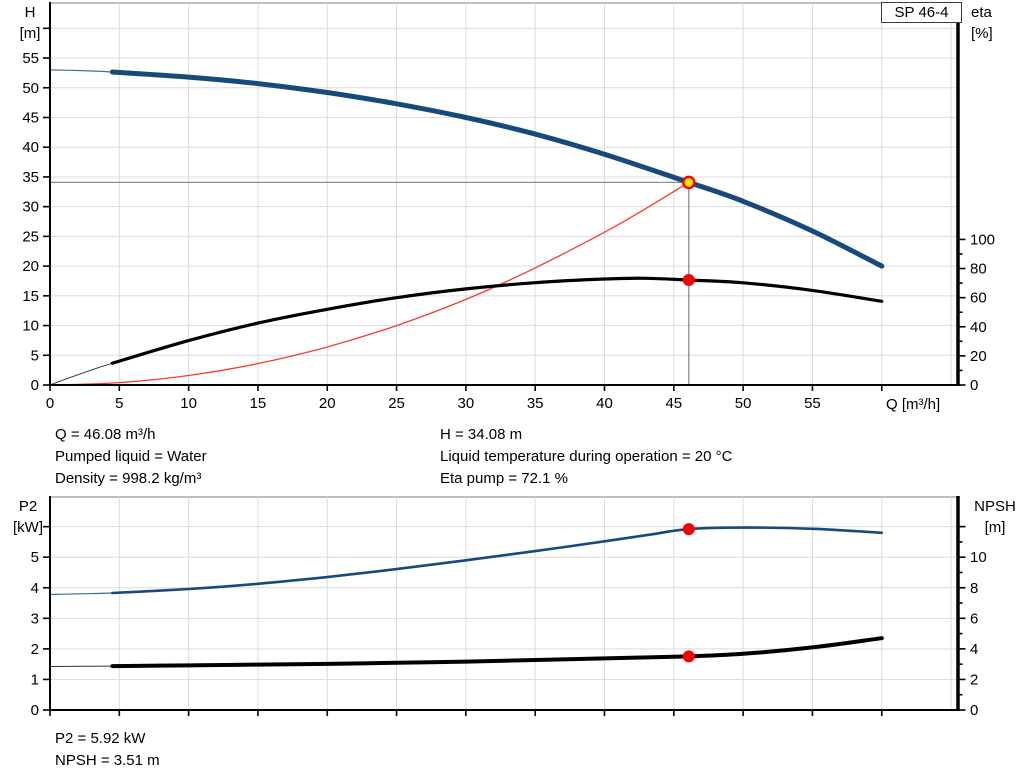 The image size is (1024, 781). I want to click on x-axis-tick-label: 15, so click(258, 403).